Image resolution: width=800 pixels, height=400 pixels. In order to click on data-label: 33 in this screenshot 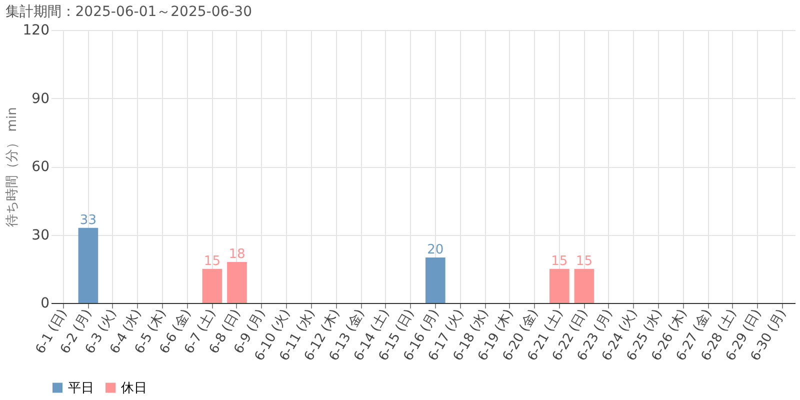, I will do `click(88, 220)`.